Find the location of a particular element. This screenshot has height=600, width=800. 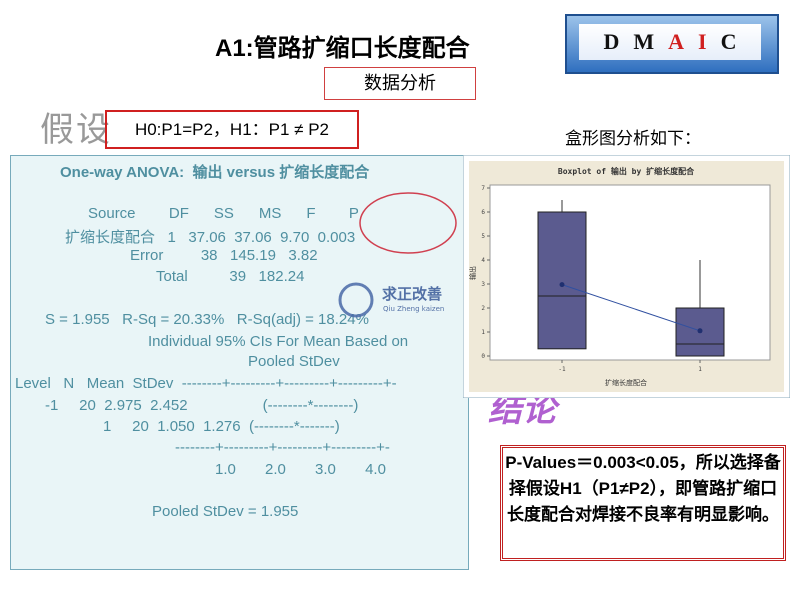

dmaic-letter: D is located at coordinates (611, 41).